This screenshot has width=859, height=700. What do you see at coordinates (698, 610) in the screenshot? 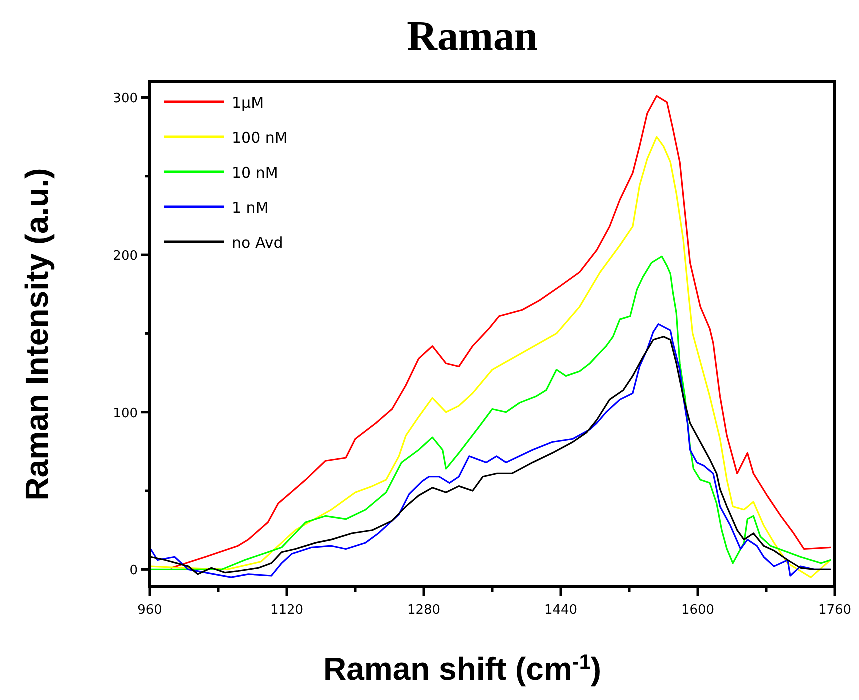
I see `x-tick-label: 1600` at bounding box center [698, 610].